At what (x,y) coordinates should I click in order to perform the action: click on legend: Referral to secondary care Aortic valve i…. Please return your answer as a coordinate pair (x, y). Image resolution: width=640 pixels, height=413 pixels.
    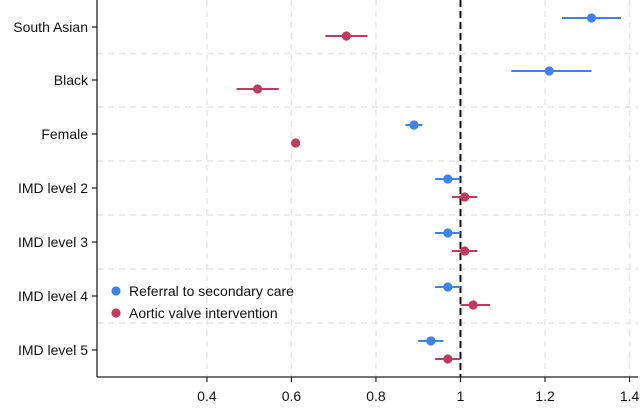
    Looking at the image, I should click on (202, 302).